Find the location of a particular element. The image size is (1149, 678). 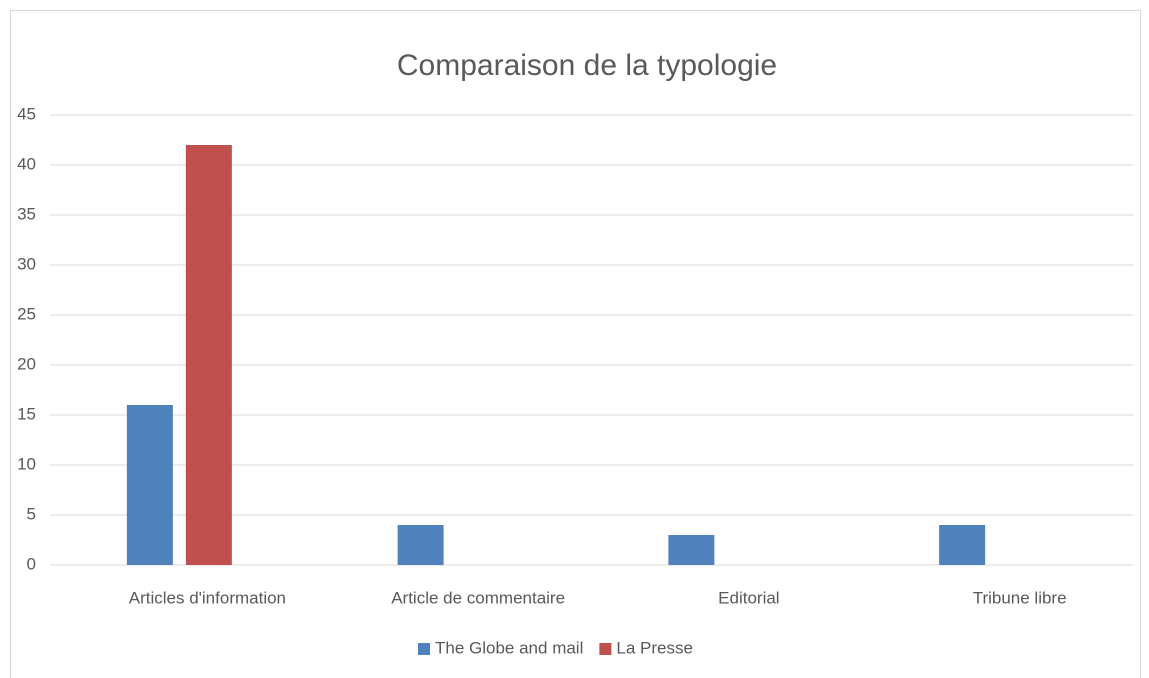

y-tick-label: 35 is located at coordinates (26, 213).